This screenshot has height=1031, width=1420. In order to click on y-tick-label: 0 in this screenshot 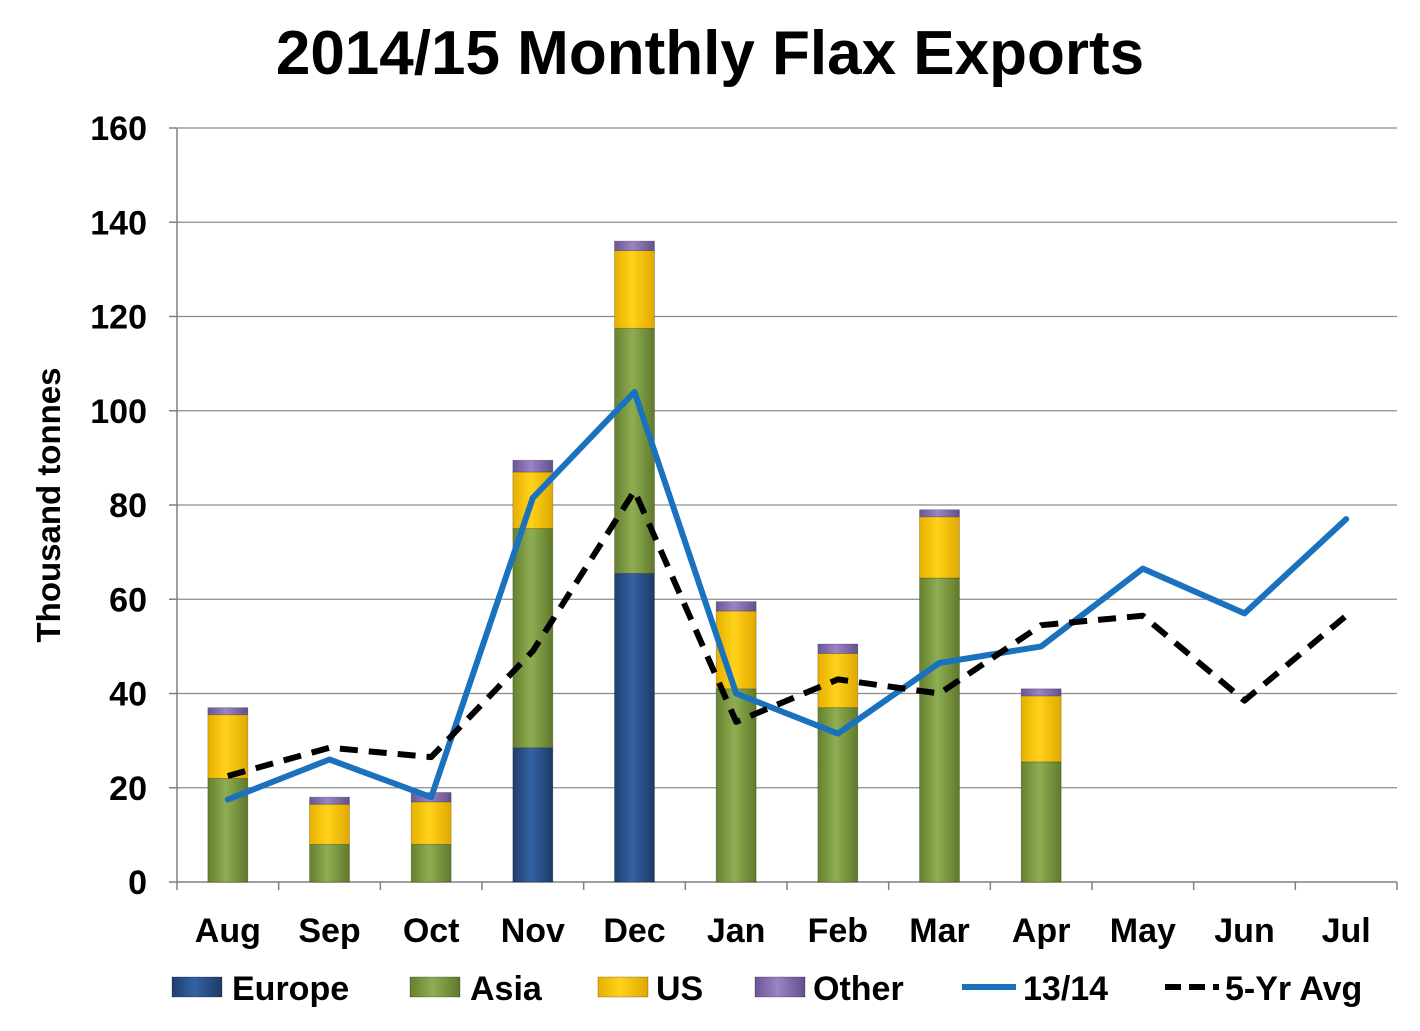, I will do `click(137, 883)`.